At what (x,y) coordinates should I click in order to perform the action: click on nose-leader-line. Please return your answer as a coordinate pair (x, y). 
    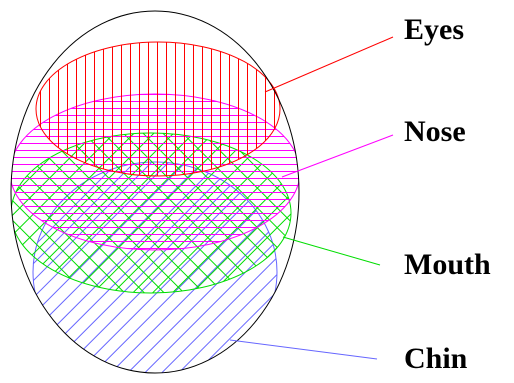
    Looking at the image, I should click on (337, 156).